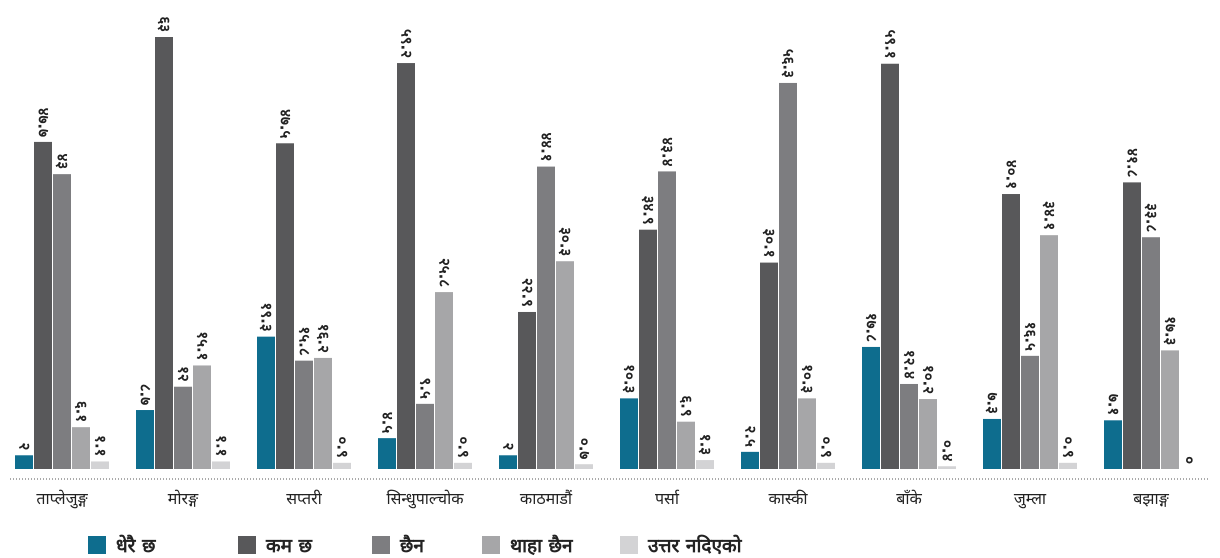 This screenshot has width=1220, height=558. Describe the element at coordinates (910, 364) in the screenshot. I see `data-label-7-2: १२.४` at that location.